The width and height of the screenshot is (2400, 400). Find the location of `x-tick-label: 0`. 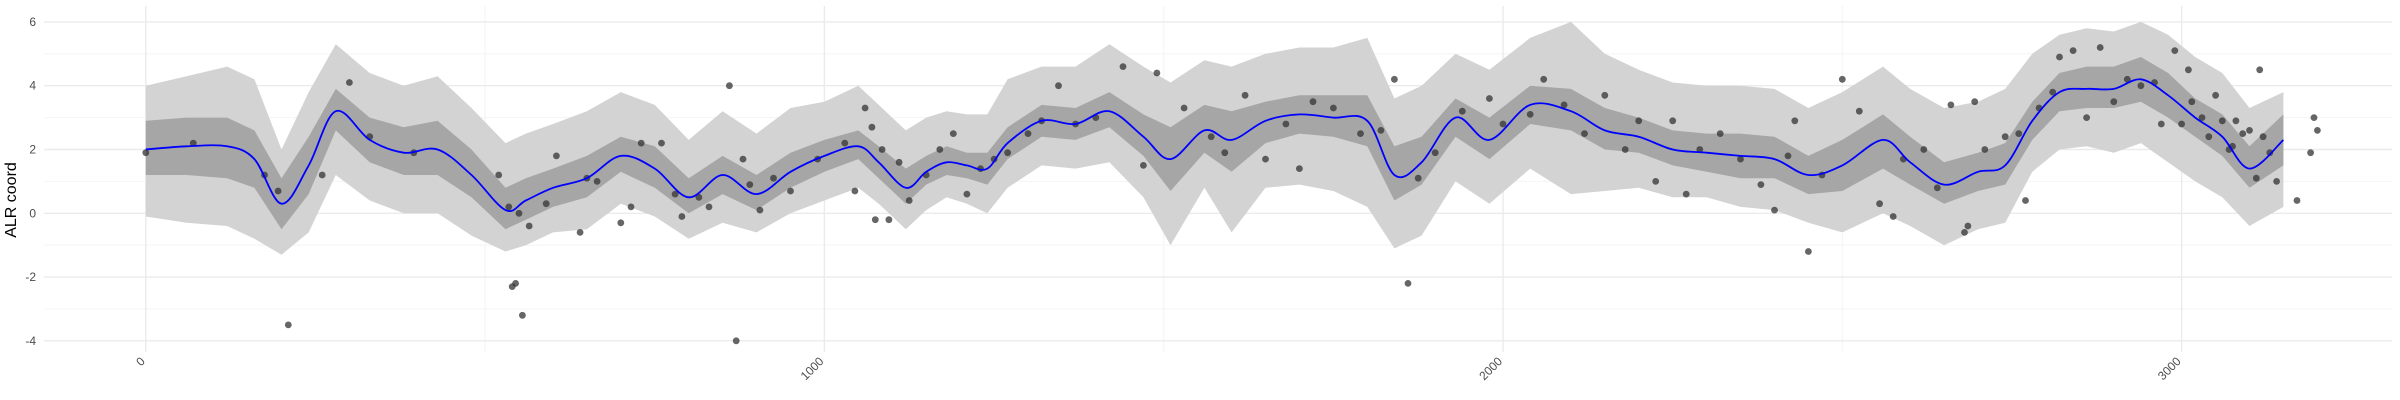

x-tick-label: 0 is located at coordinates (140, 361).